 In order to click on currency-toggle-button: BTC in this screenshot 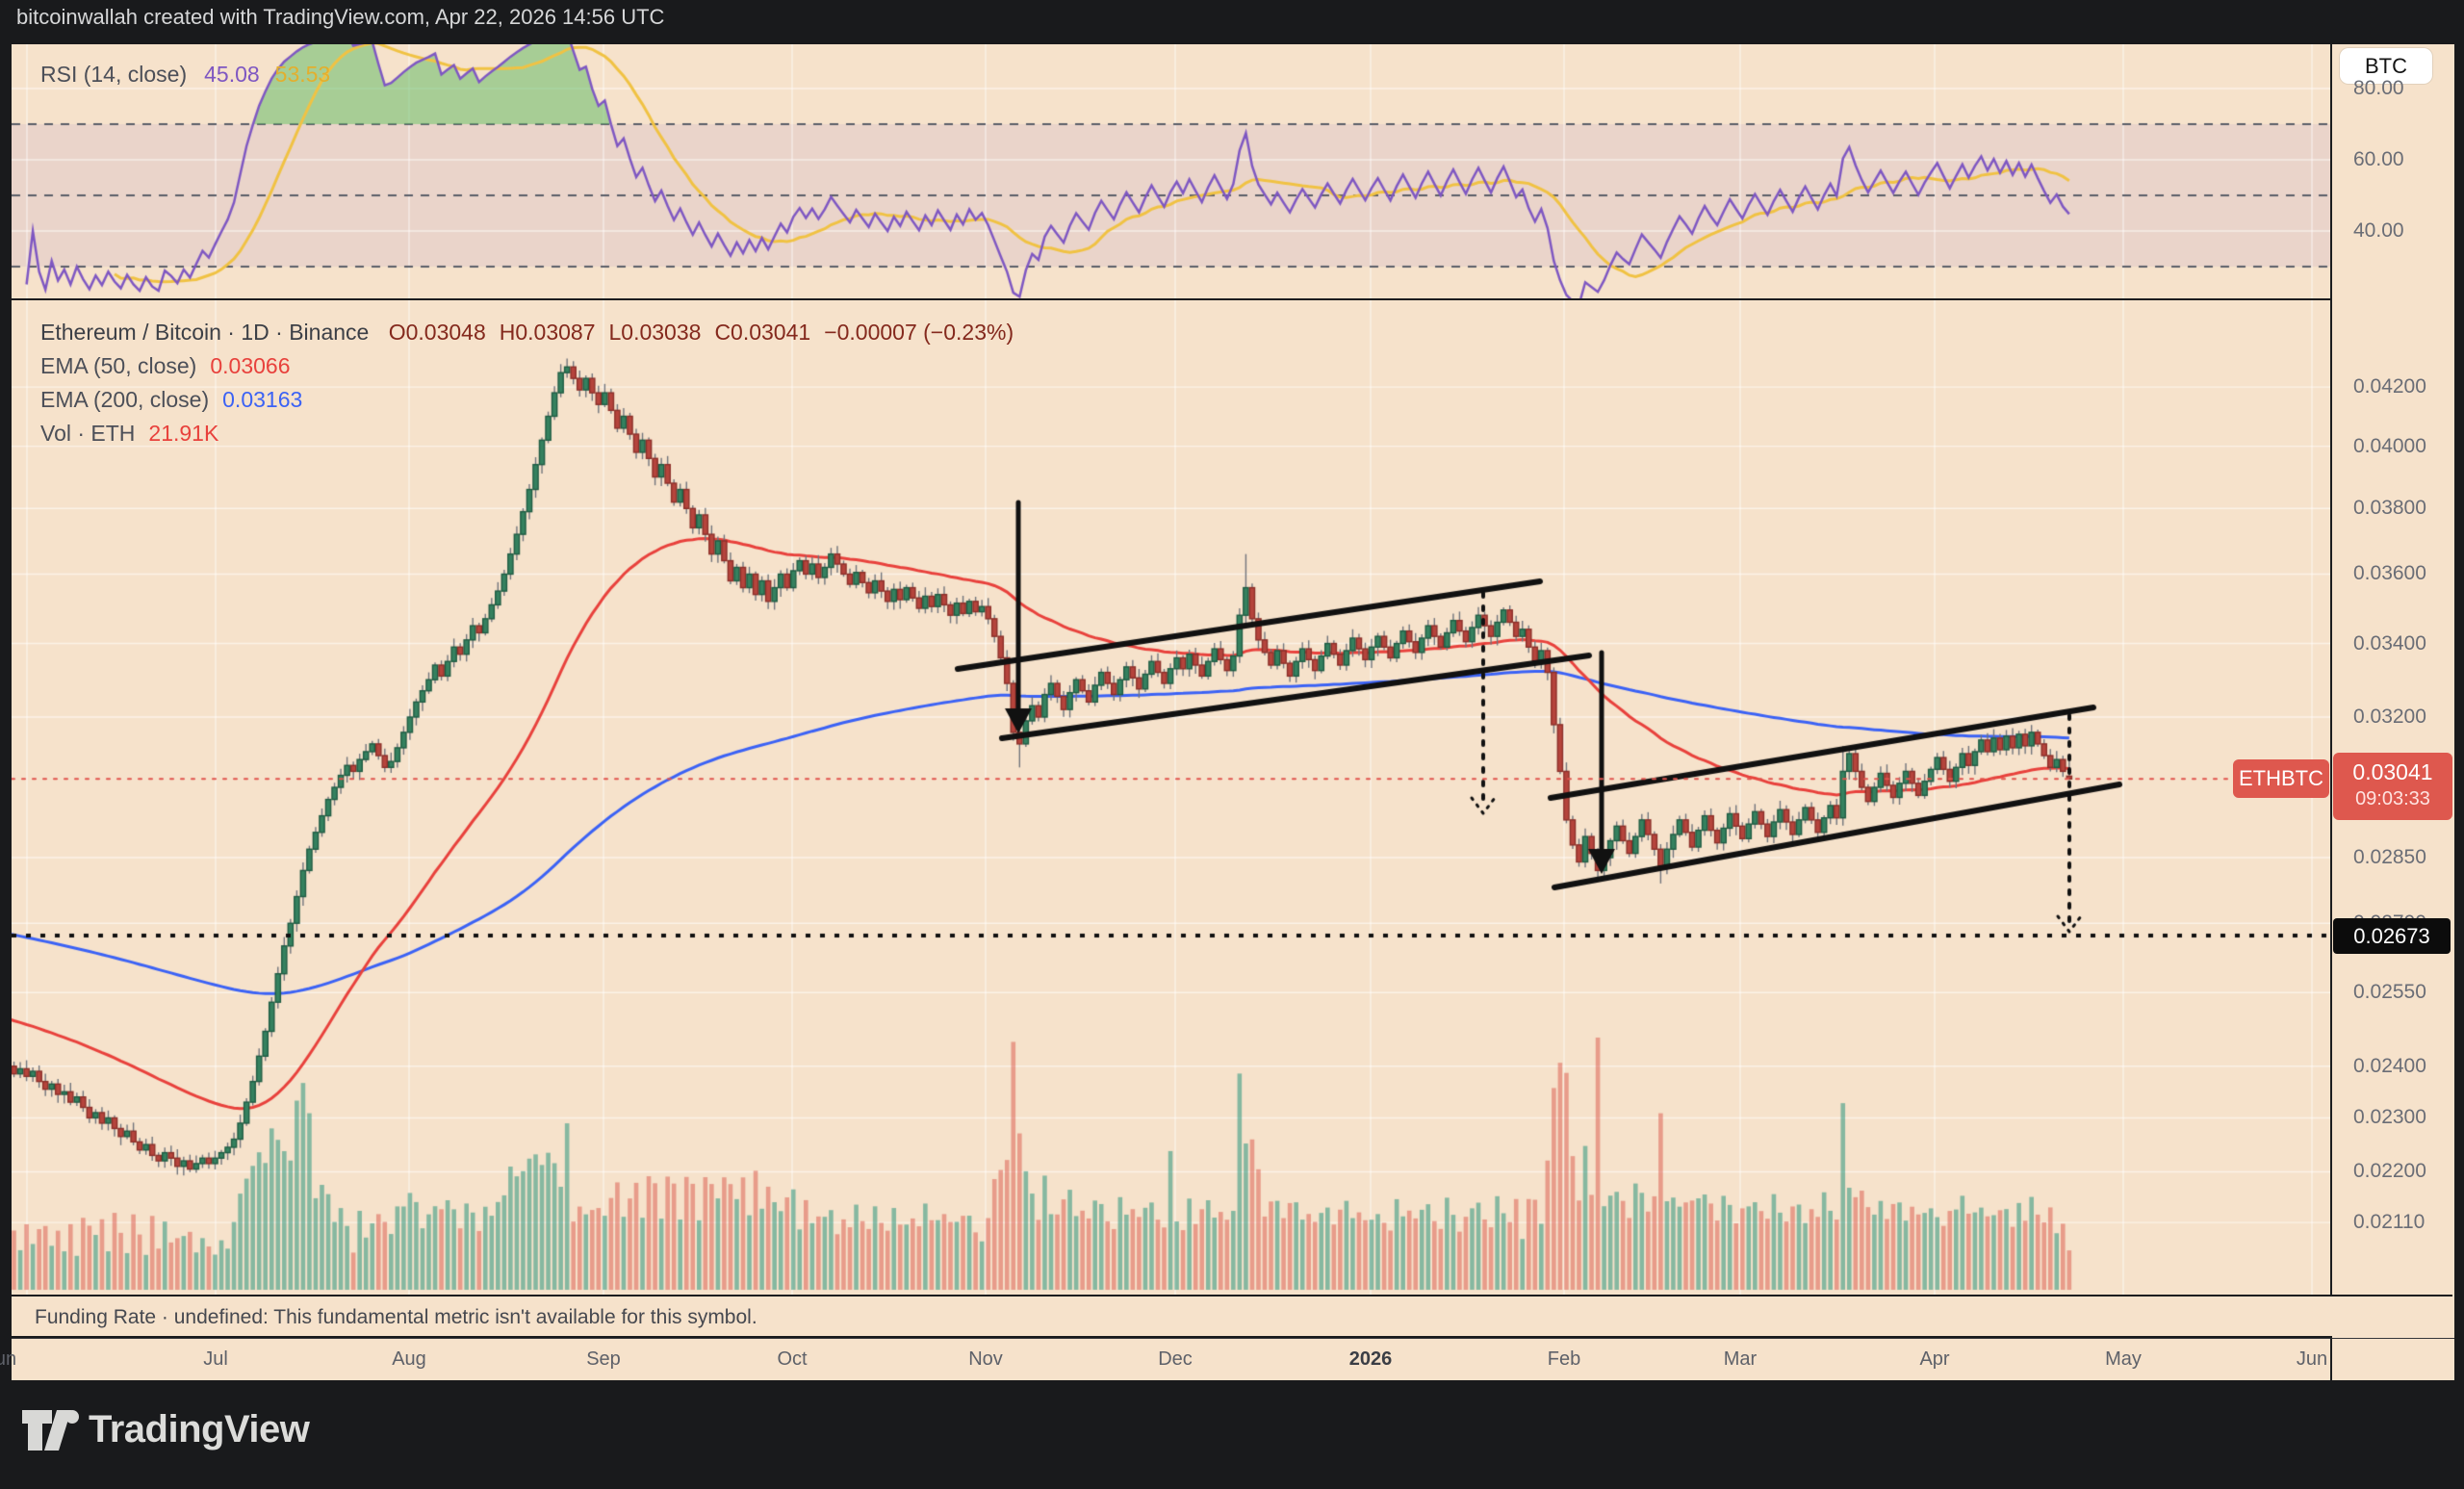, I will do `click(2386, 66)`.